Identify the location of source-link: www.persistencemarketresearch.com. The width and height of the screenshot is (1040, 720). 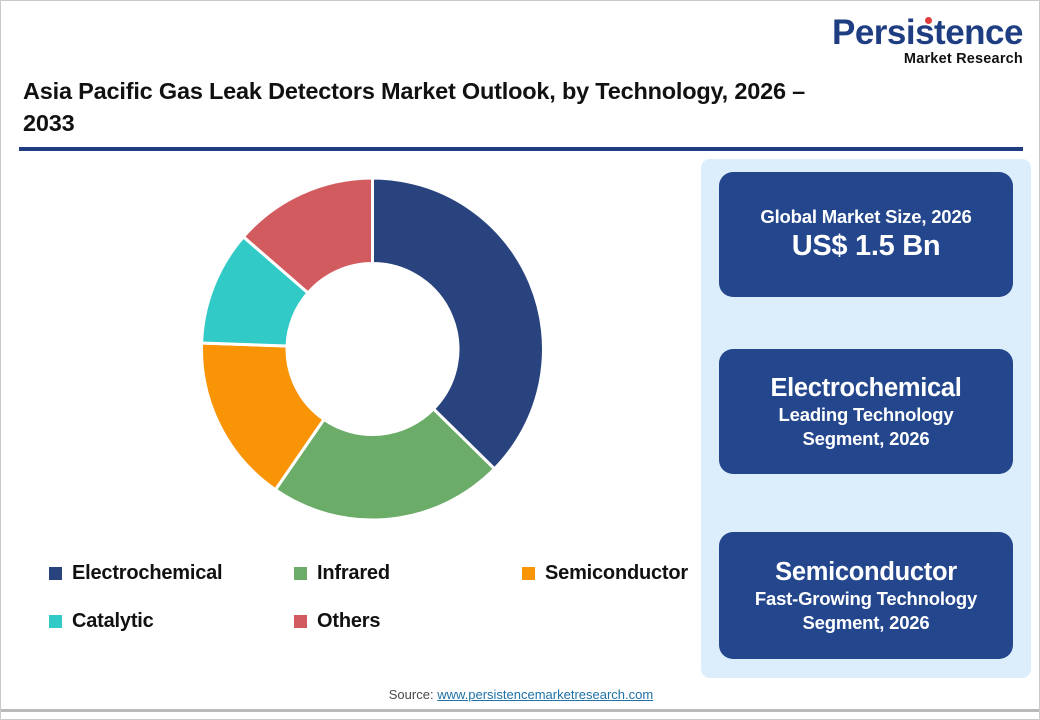
(545, 694).